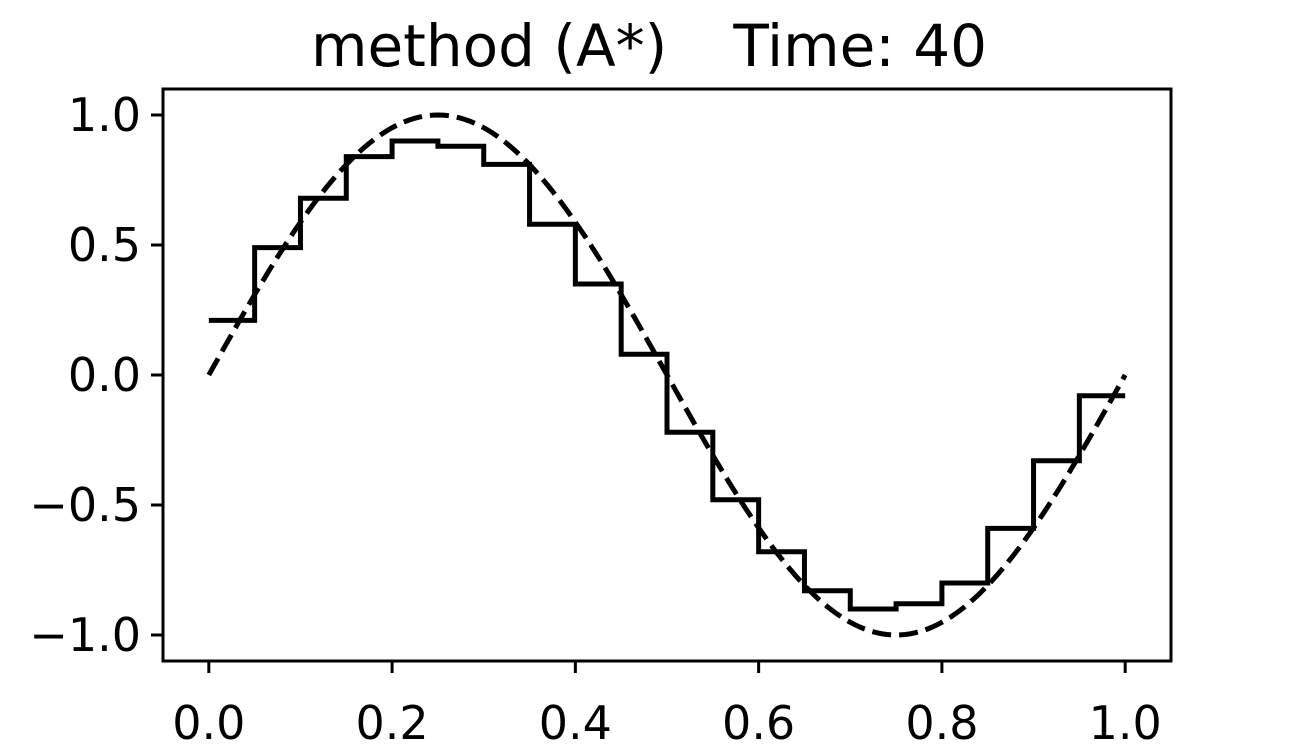  I want to click on chart-title: method (A*) Time: 40, so click(649, 46).